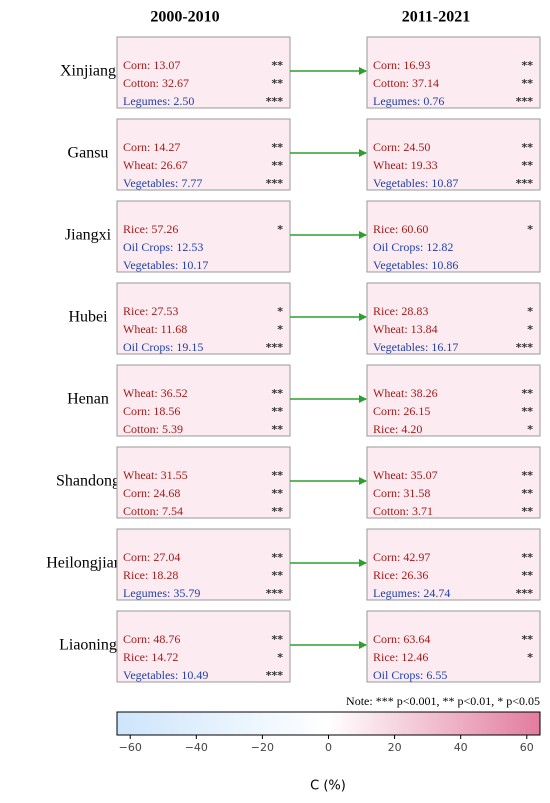  Describe the element at coordinates (196, 747) in the screenshot. I see `colorbar-tick-label: −40` at that location.